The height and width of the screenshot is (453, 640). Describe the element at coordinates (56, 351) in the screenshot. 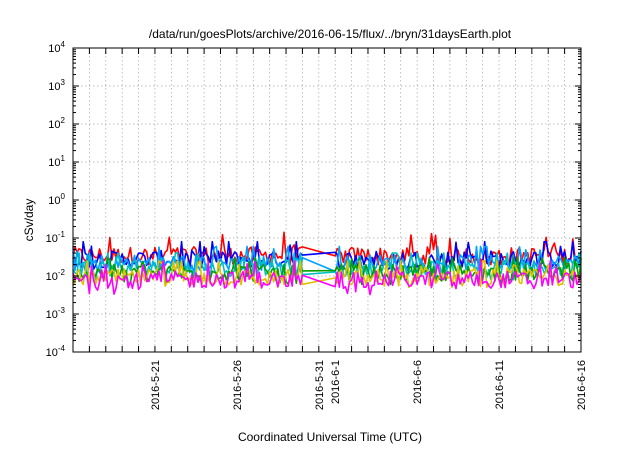

I see `y-tick-label: 10⁻⁴` at that location.